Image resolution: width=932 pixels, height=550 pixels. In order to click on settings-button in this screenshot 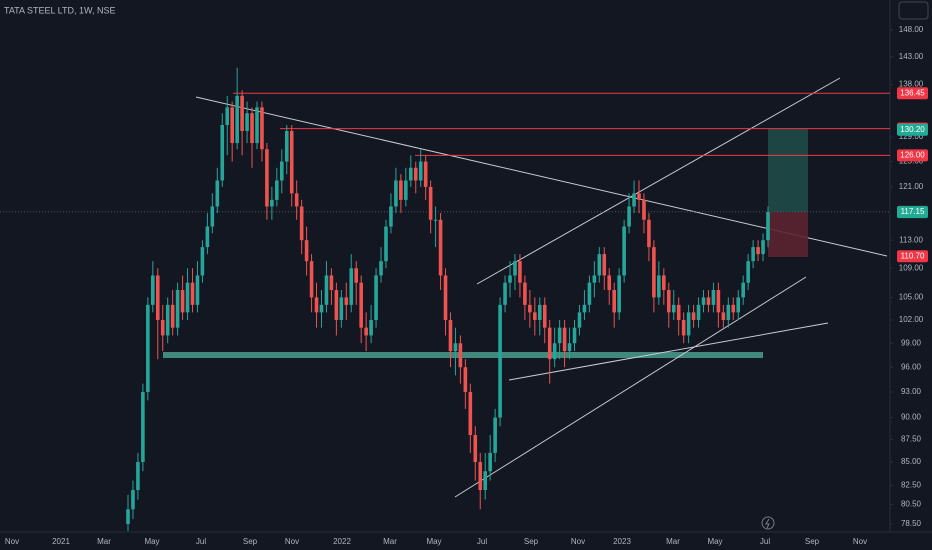, I will do `click(913, 10)`.